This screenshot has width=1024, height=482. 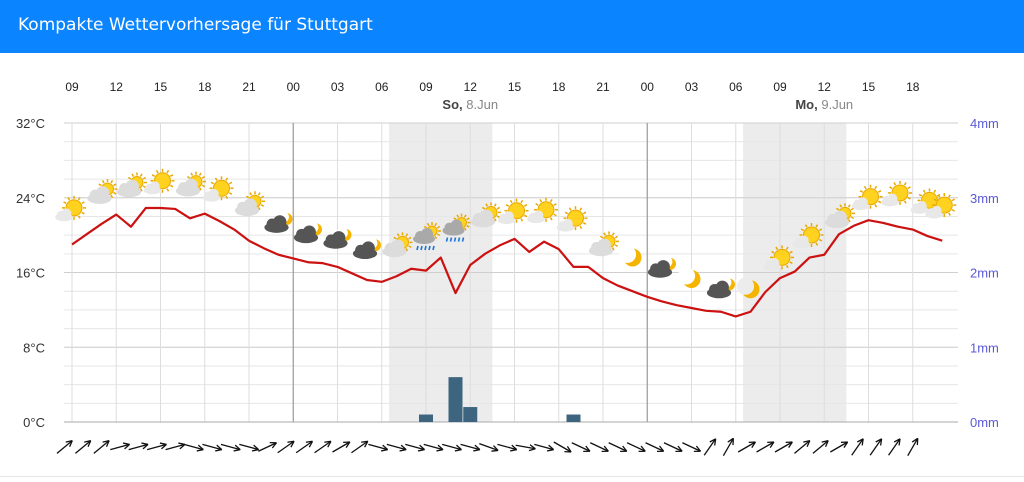 I want to click on left-axis-tick-label: 8°C, so click(x=34, y=347).